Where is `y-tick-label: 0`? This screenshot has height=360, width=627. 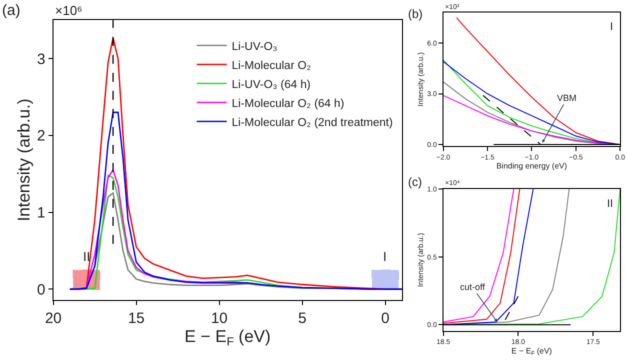
y-tick-label: 0 is located at coordinates (41, 289).